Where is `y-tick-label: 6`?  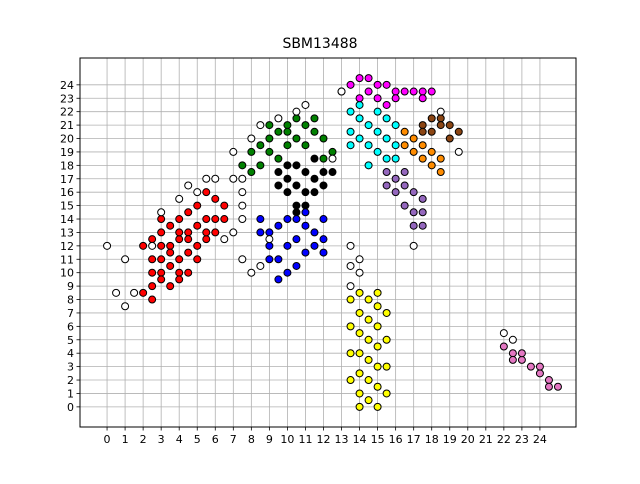
y-tick-label: 6 is located at coordinates (70, 326).